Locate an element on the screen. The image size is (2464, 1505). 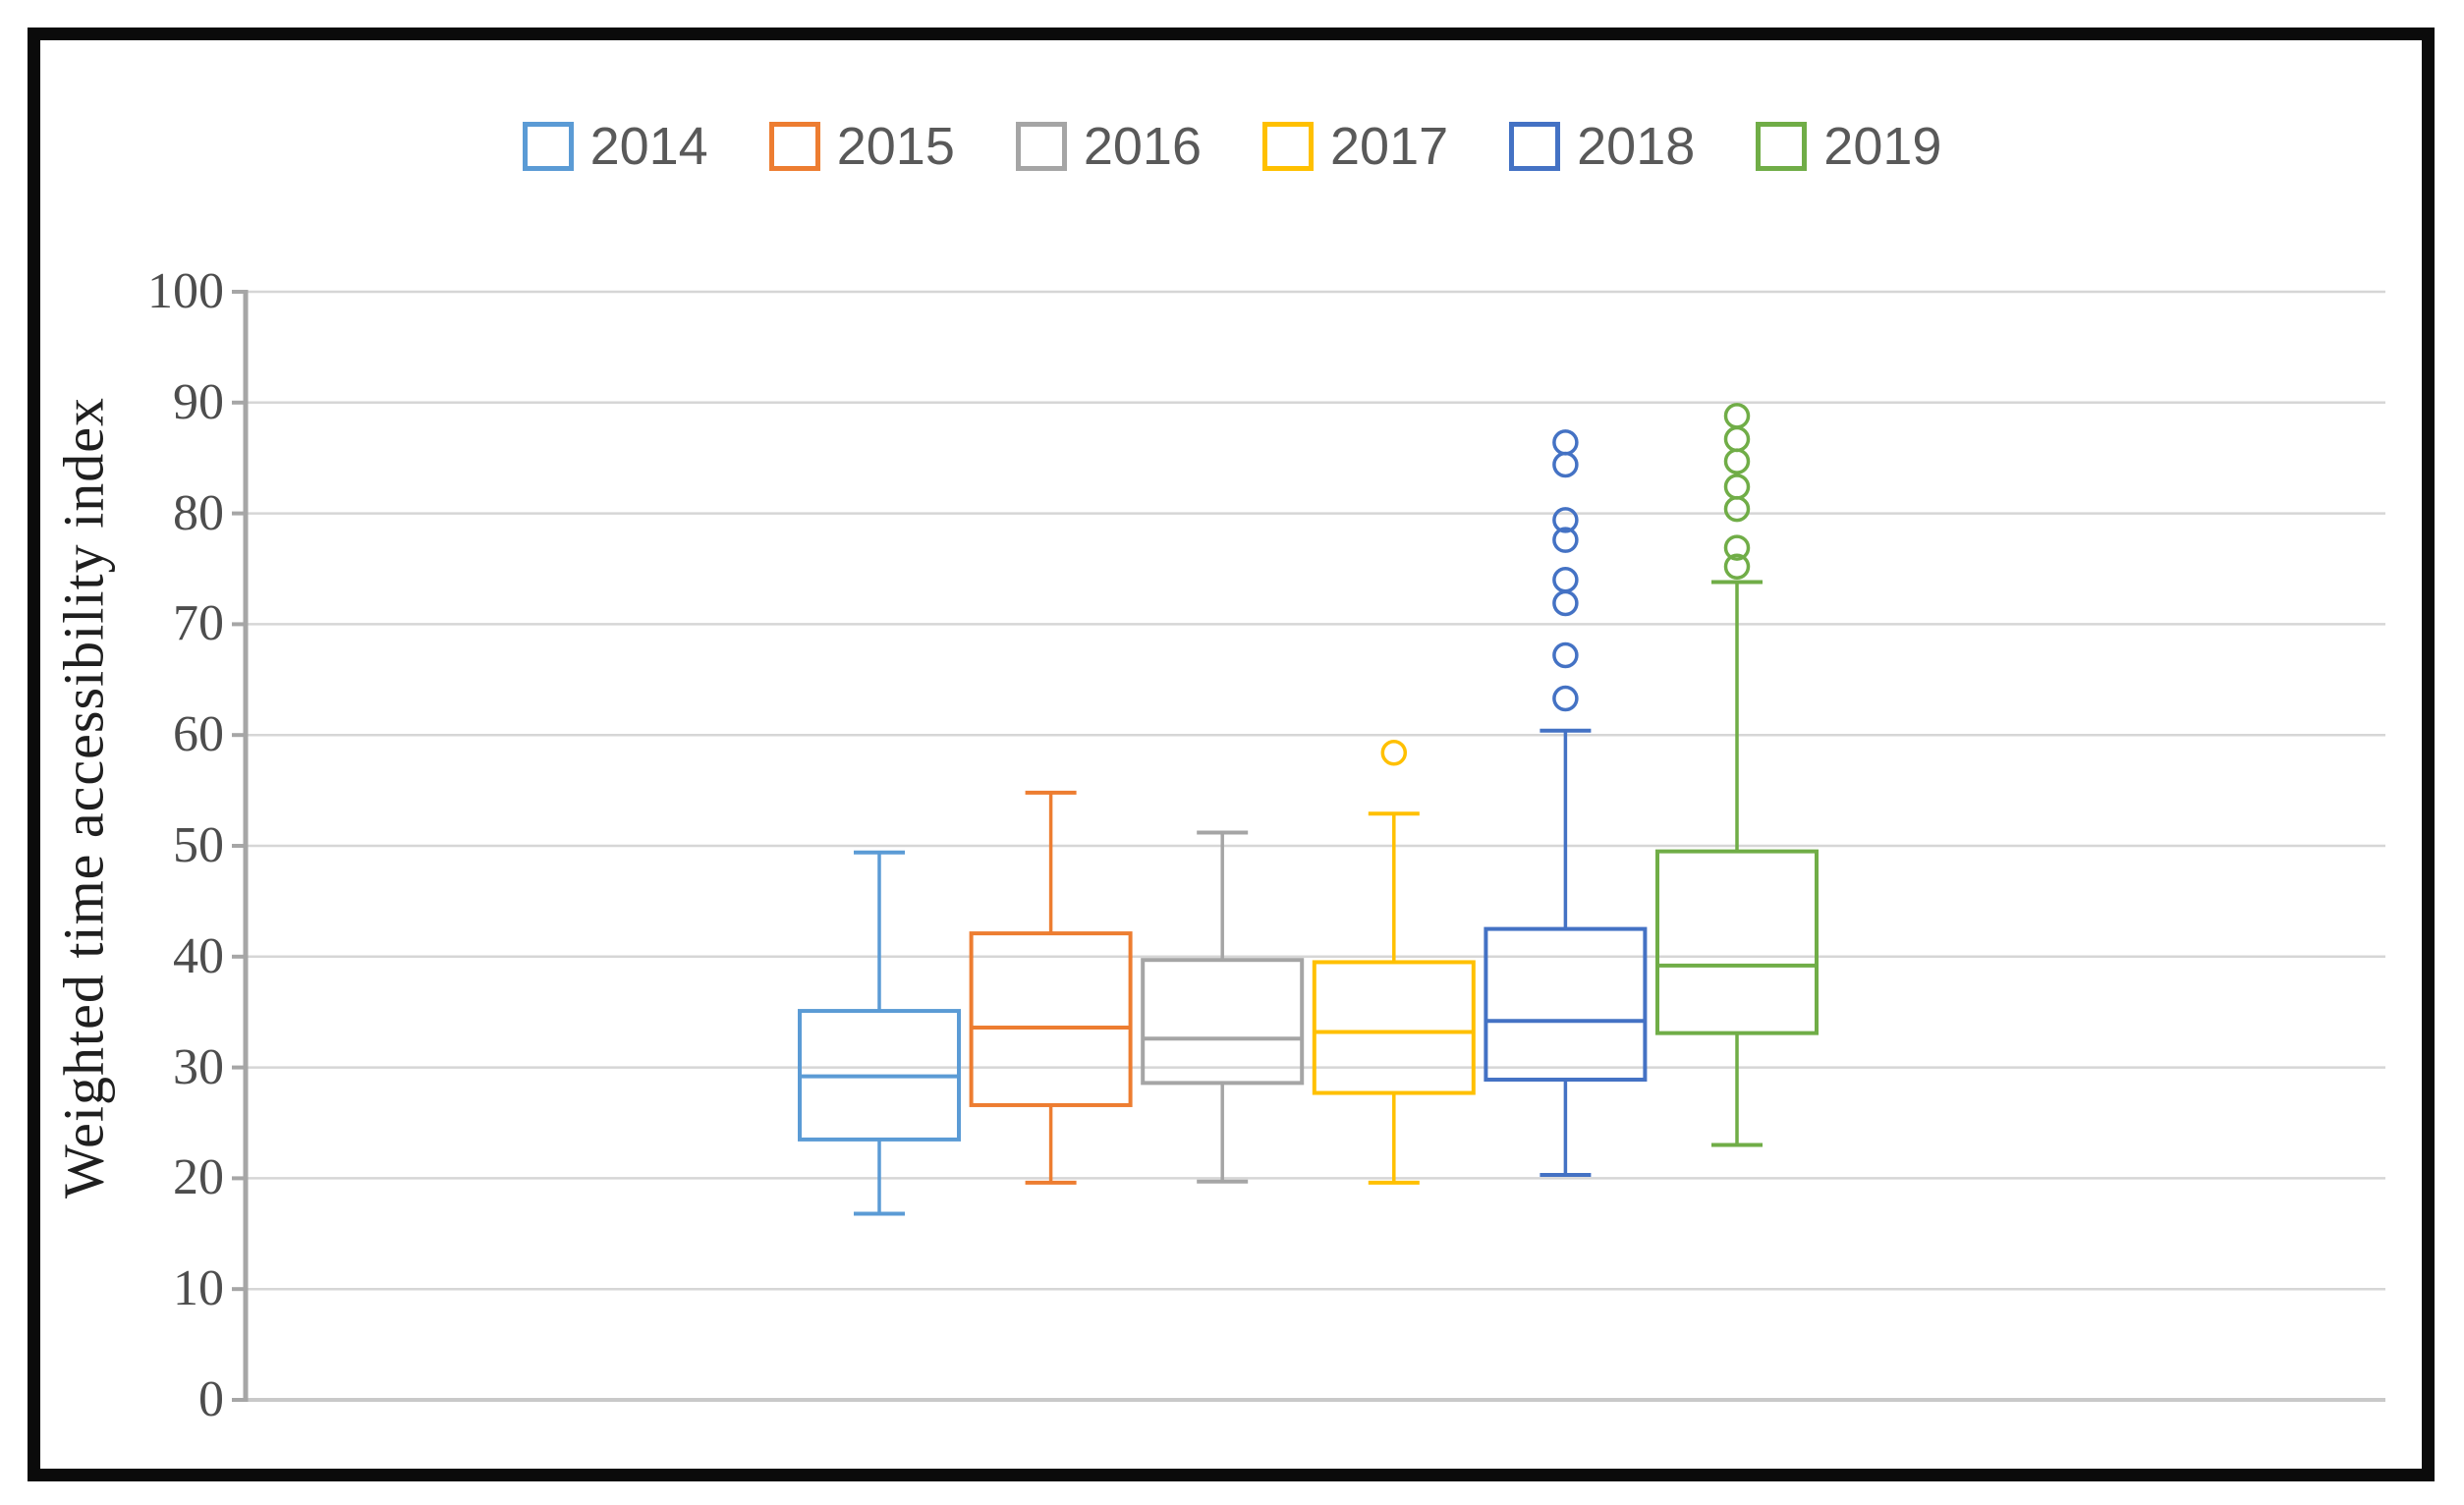
legend-label: 2018 is located at coordinates (1636, 146).